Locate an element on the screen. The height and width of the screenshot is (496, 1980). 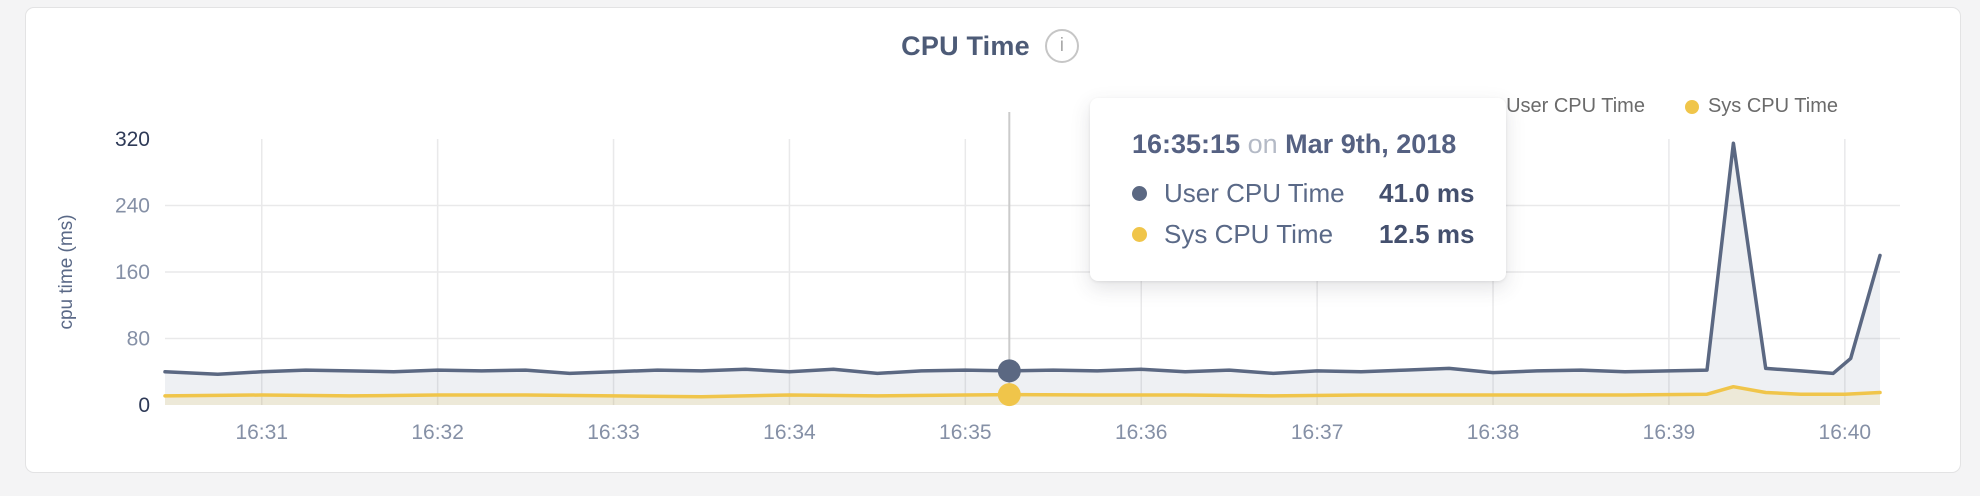
x-tick-label: 16:35 is located at coordinates (965, 432).